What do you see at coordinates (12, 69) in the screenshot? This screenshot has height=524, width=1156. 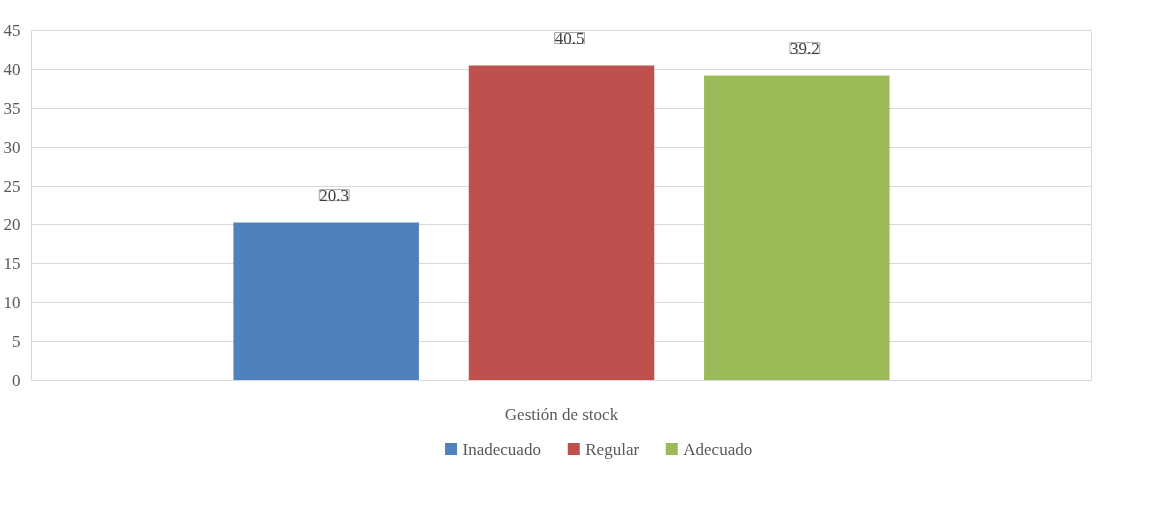 I see `y-tick-label: 40` at bounding box center [12, 69].